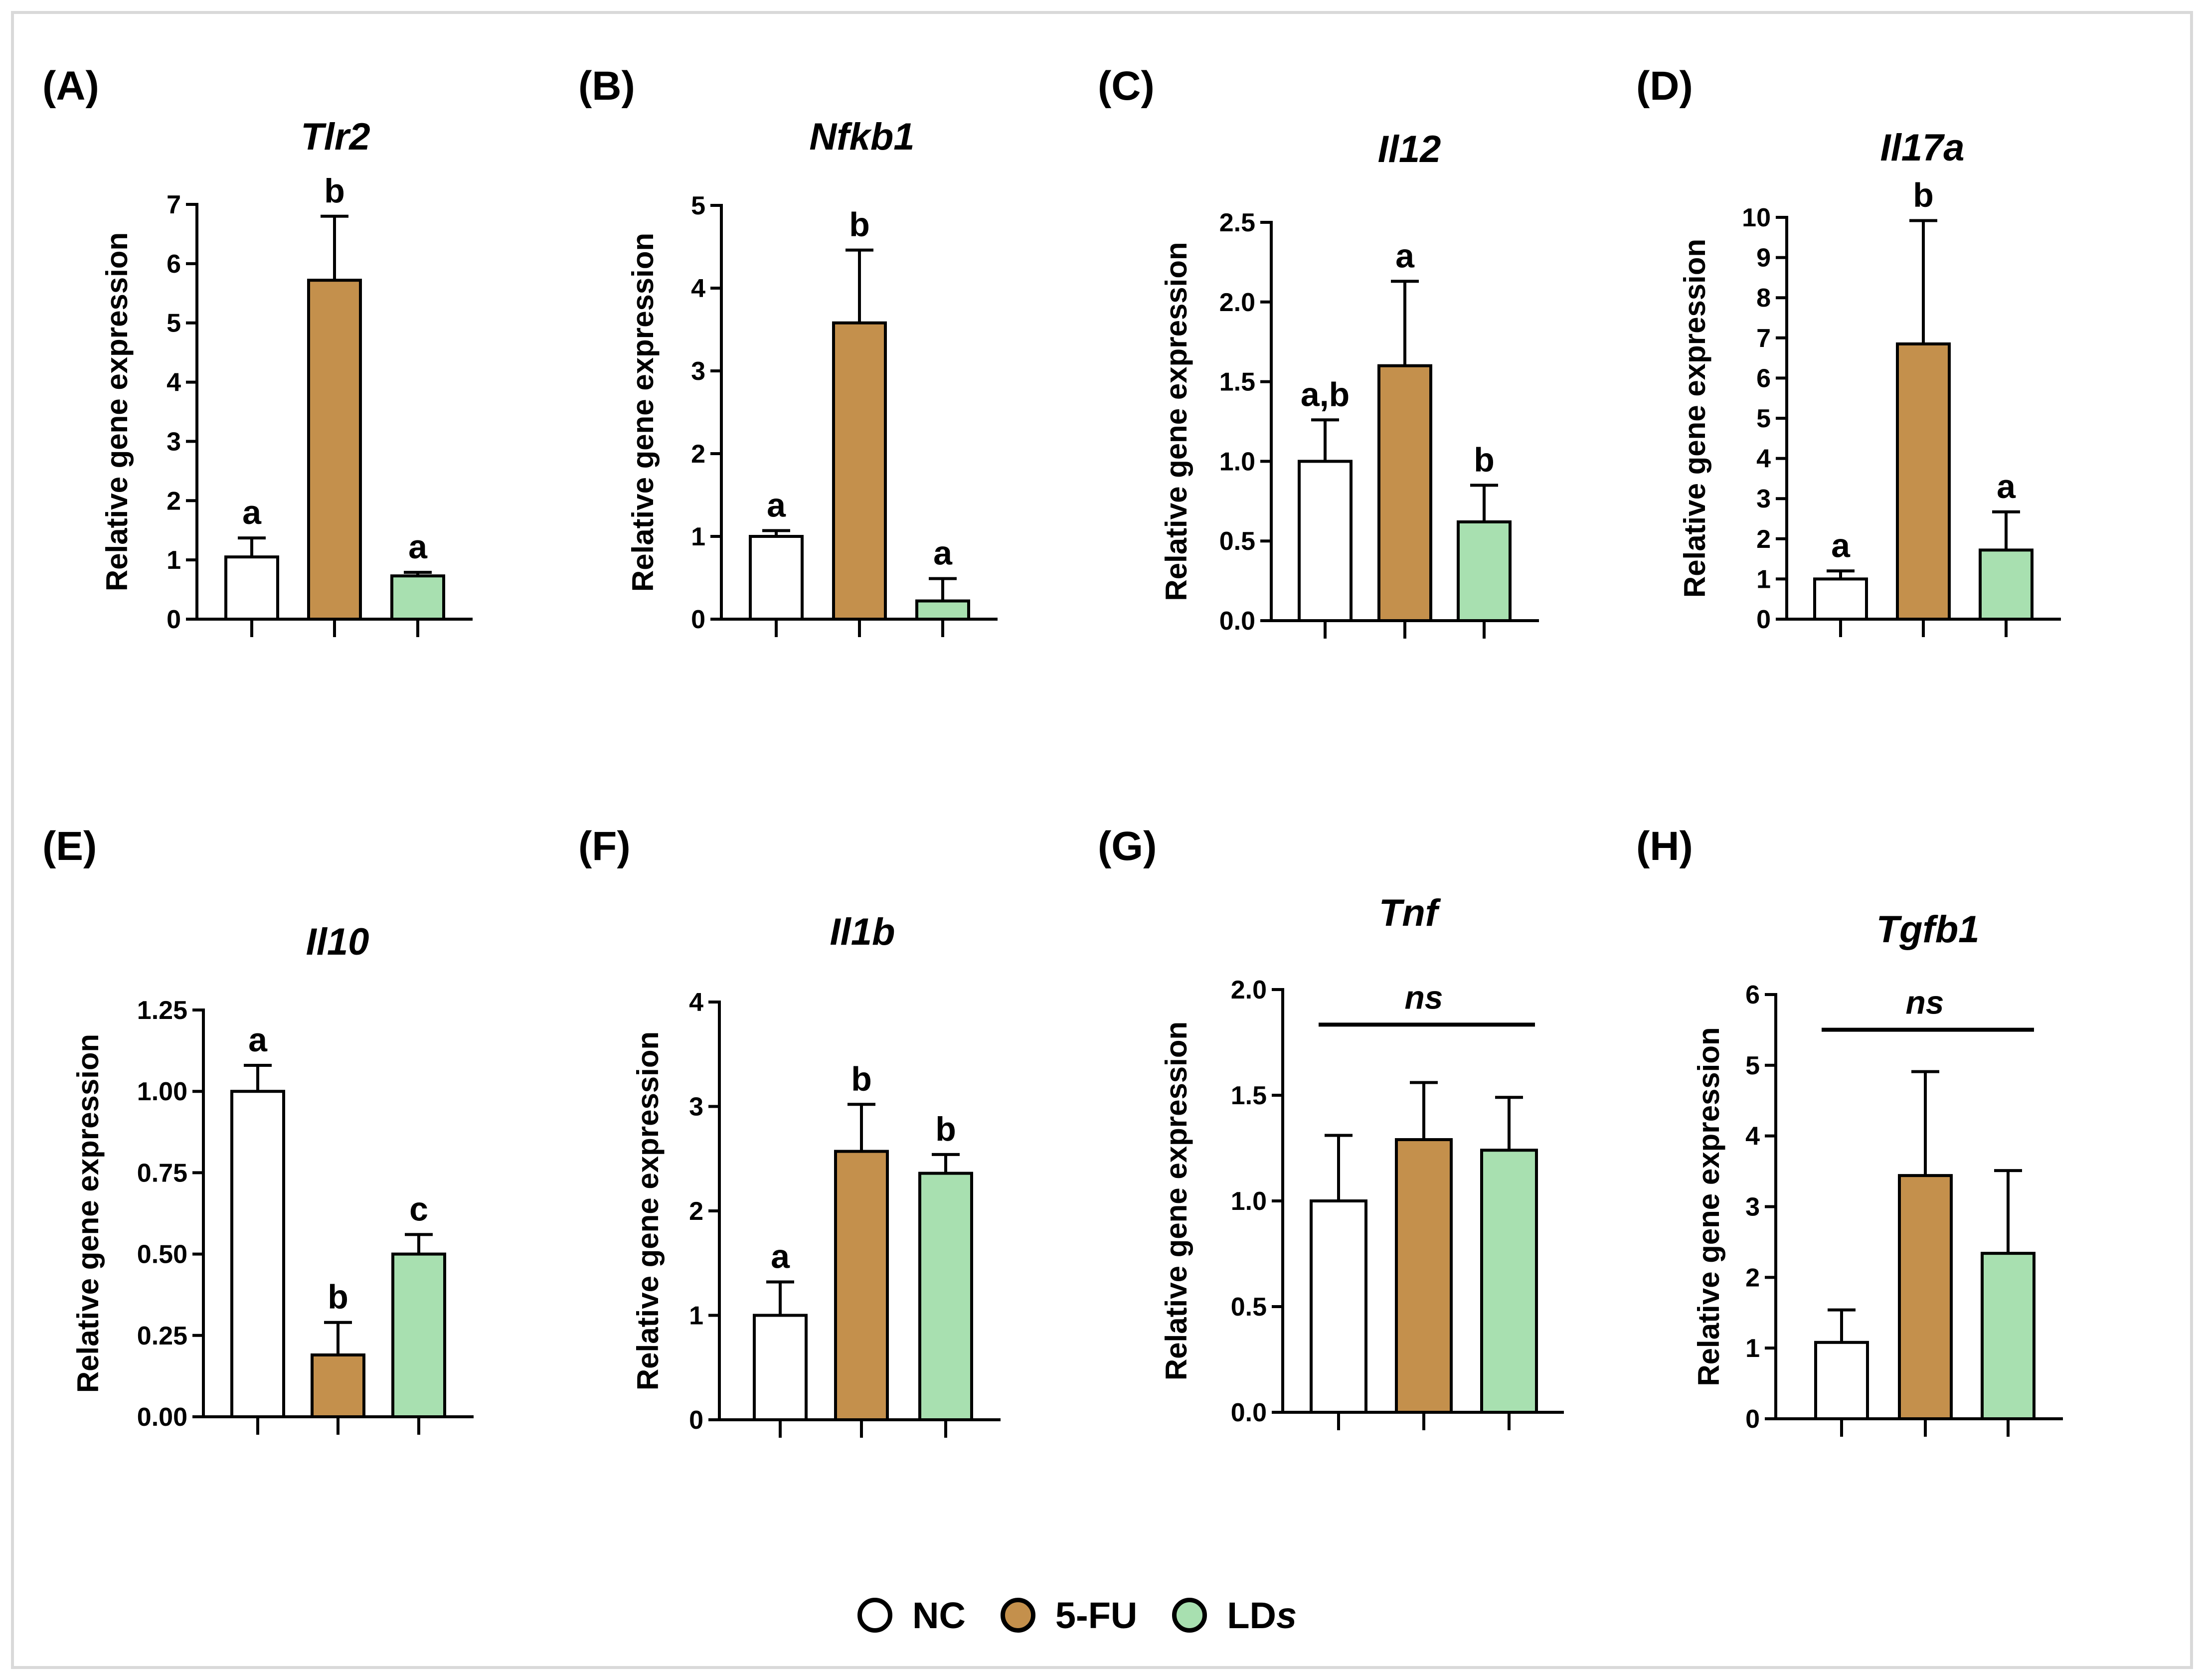  What do you see at coordinates (606, 86) in the screenshot?
I see `panel-label: (B)` at bounding box center [606, 86].